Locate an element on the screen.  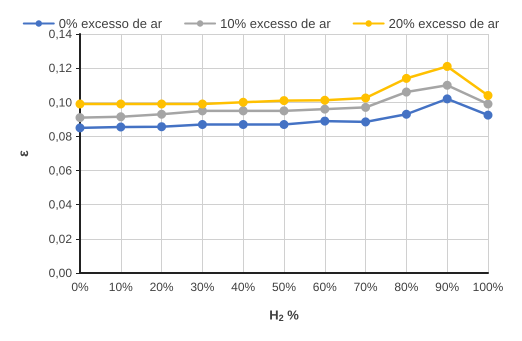
x-tick-label: 50% is located at coordinates (284, 287).